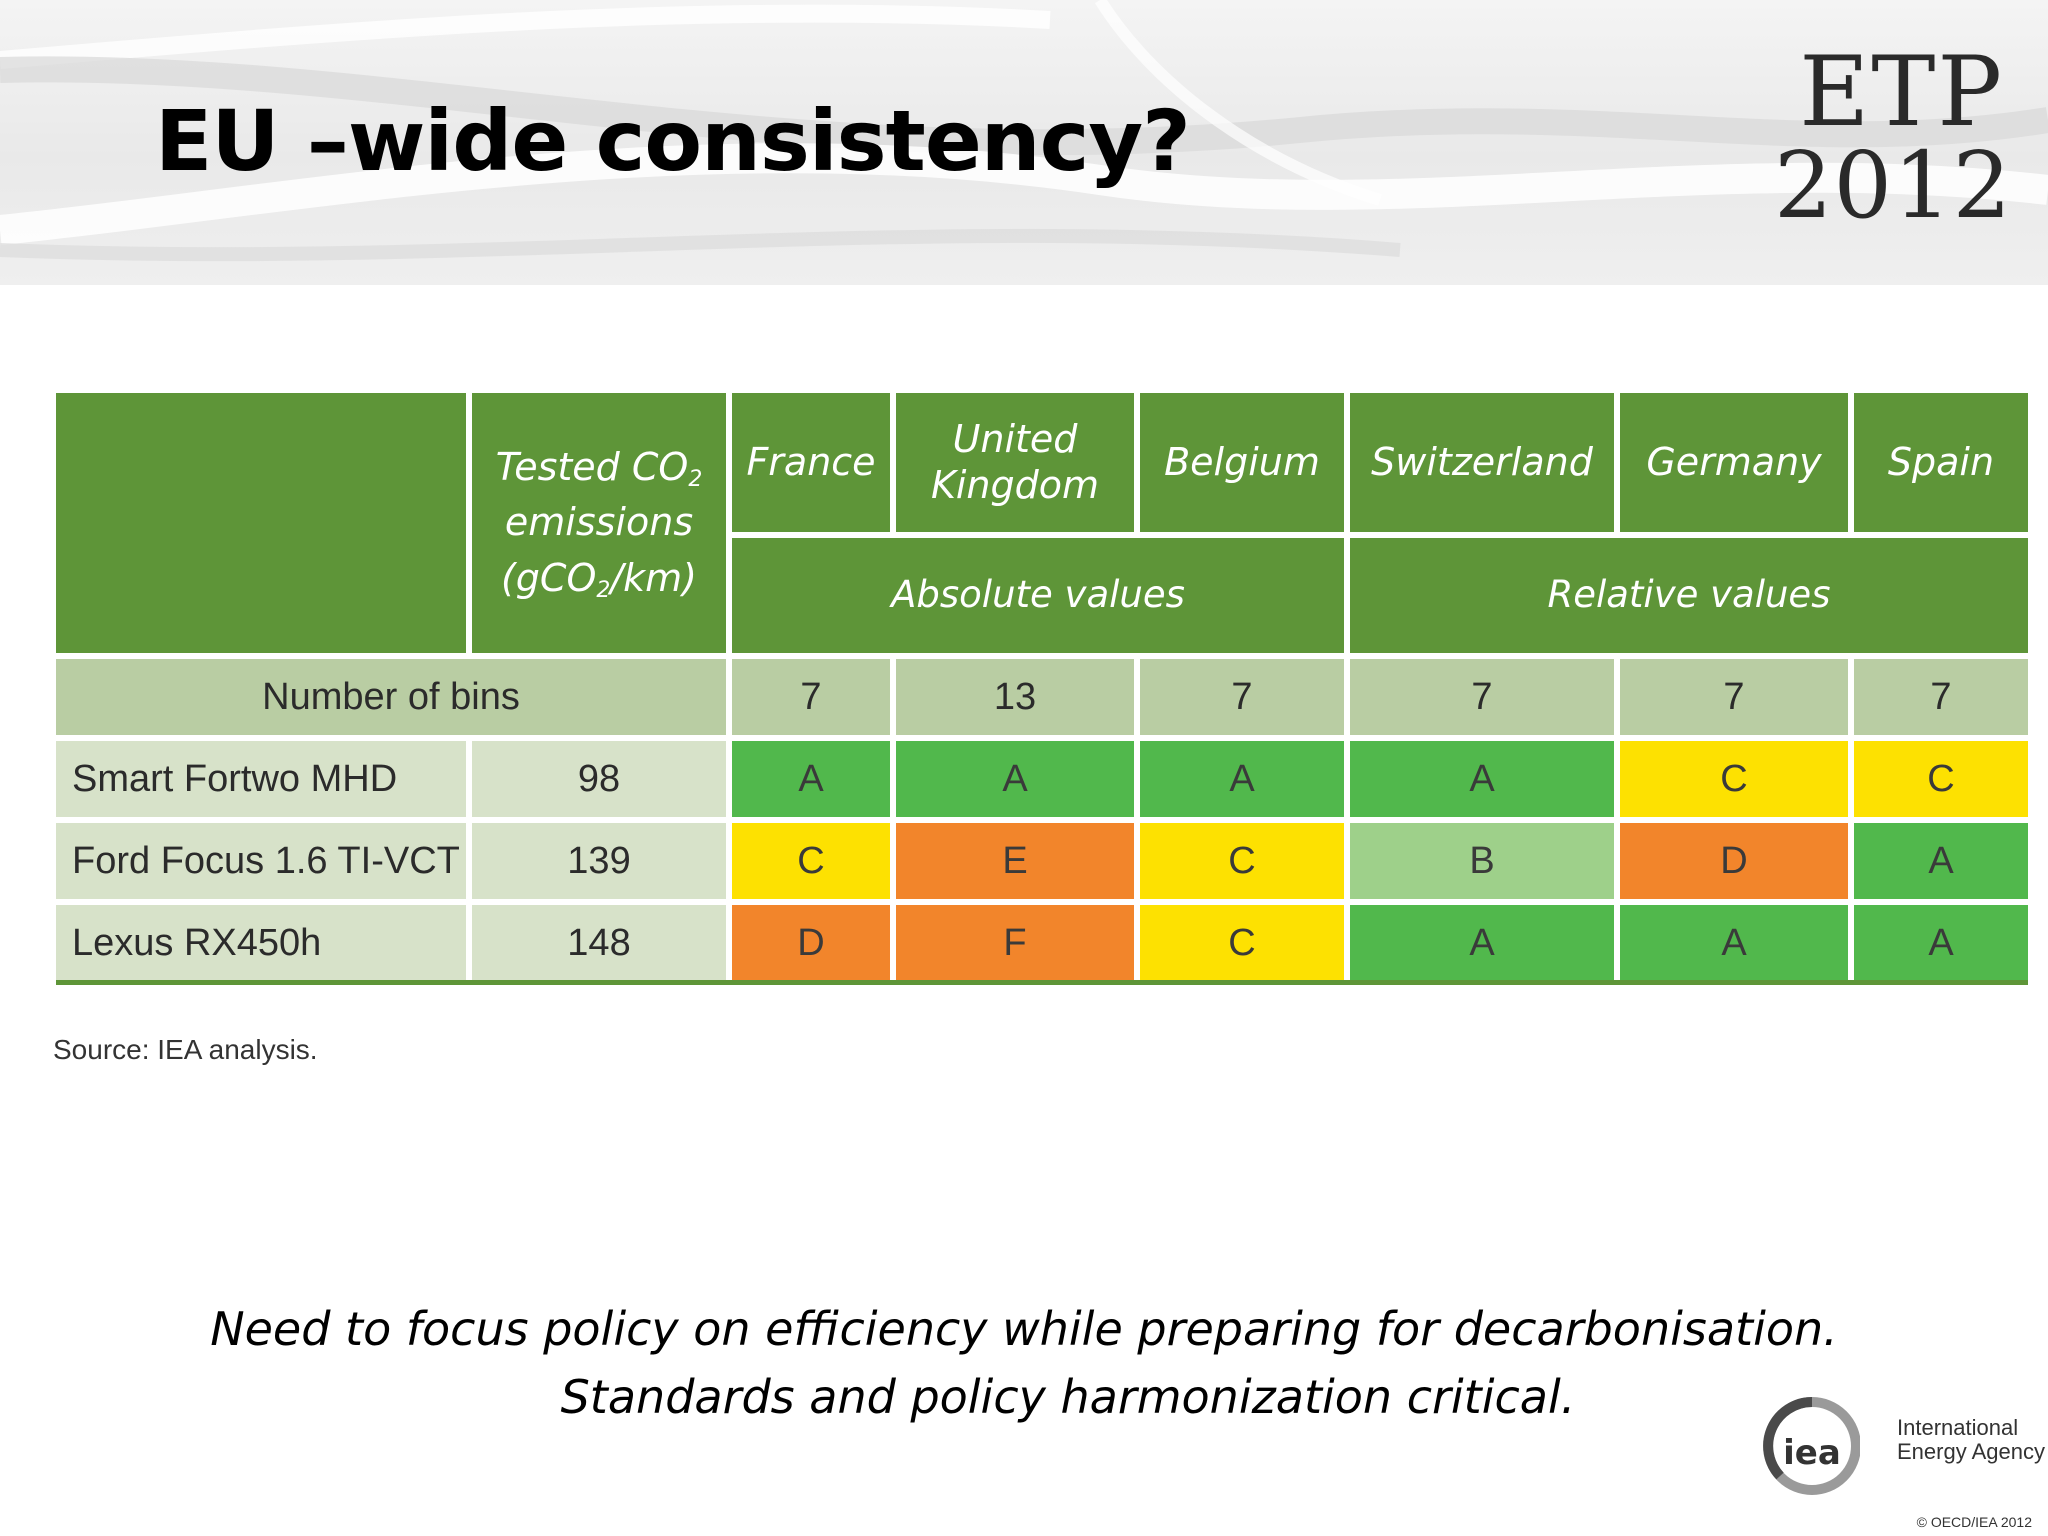  Describe the element at coordinates (1015, 438) in the screenshot. I see `country-header-line: United` at that location.